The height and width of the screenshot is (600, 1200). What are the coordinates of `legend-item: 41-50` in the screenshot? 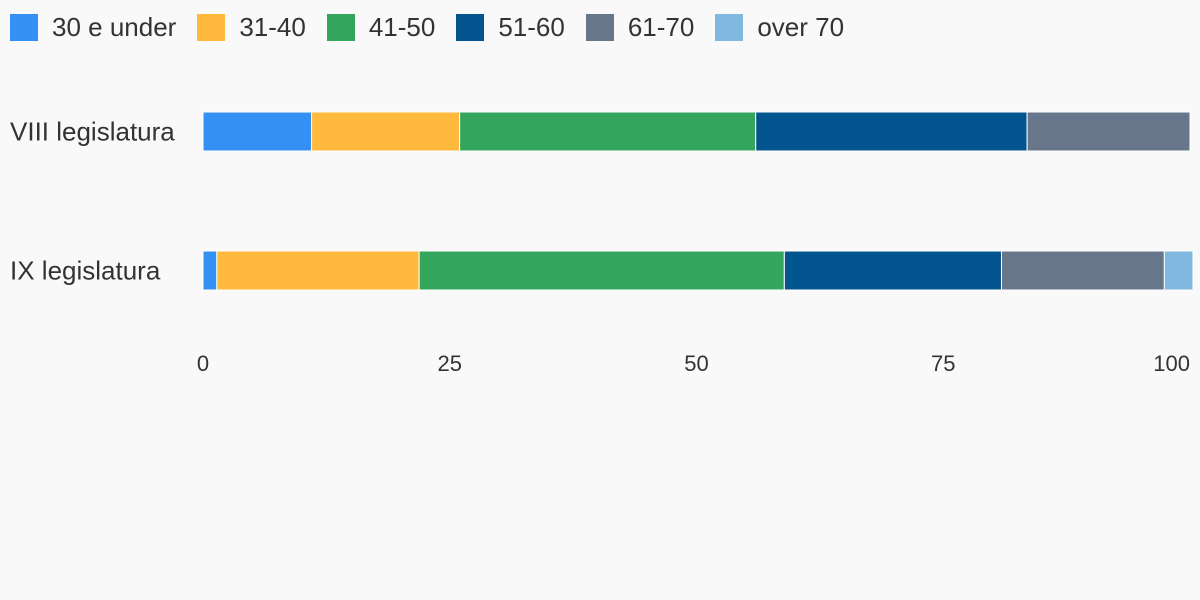 It's located at (381, 27).